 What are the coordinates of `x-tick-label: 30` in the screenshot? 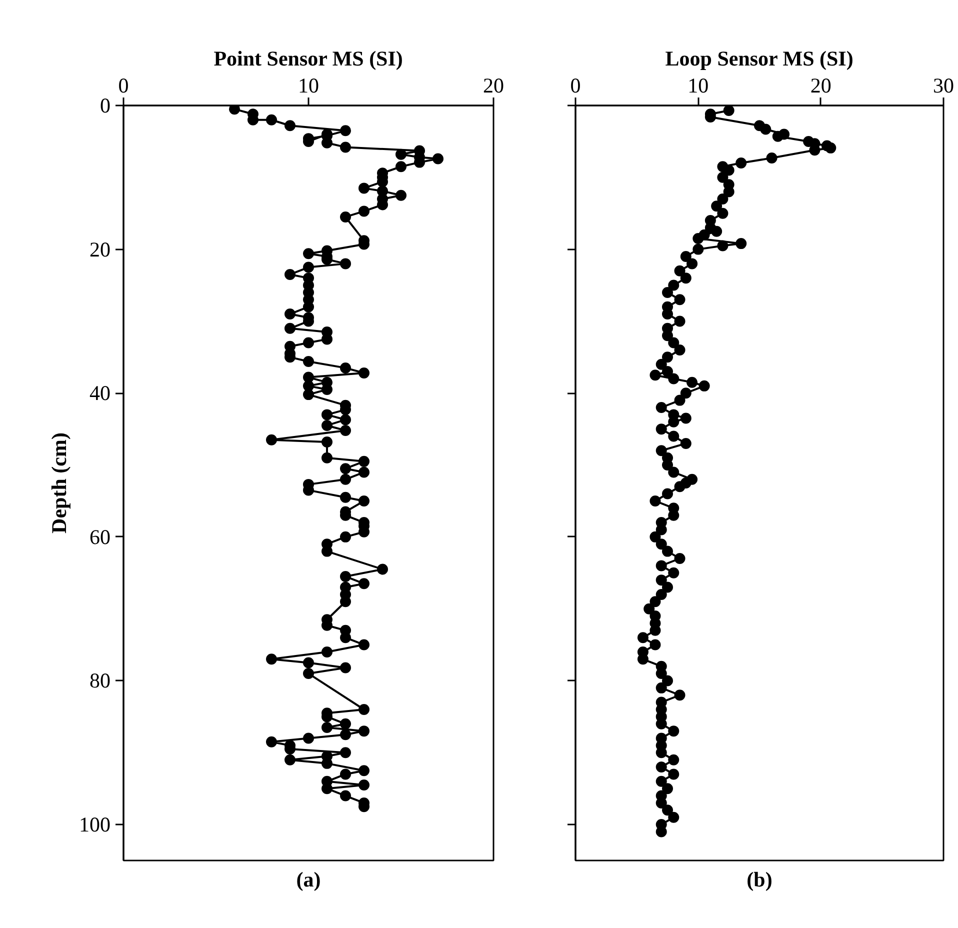 It's located at (943, 86).